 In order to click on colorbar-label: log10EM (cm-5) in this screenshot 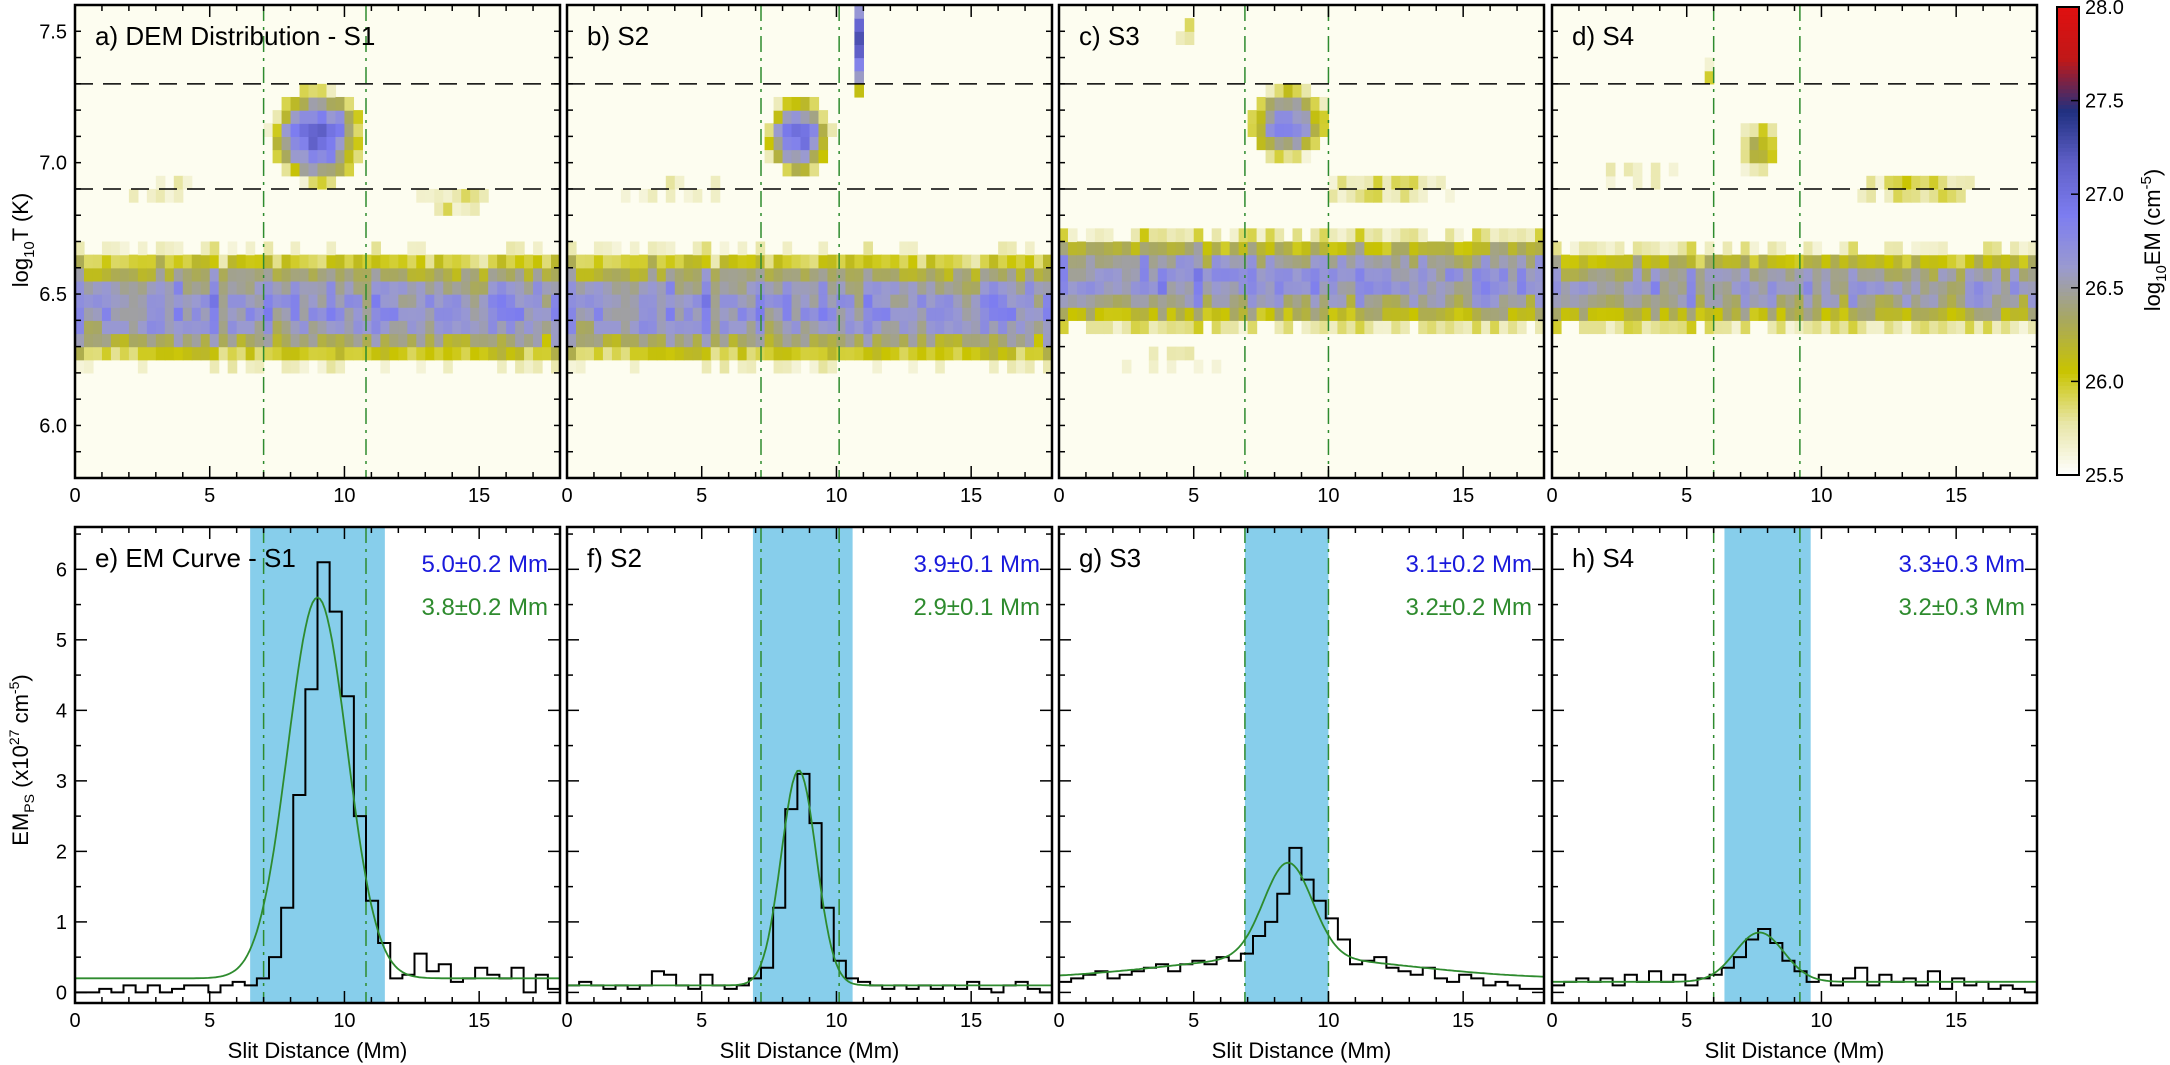, I will do `click(2154, 240)`.